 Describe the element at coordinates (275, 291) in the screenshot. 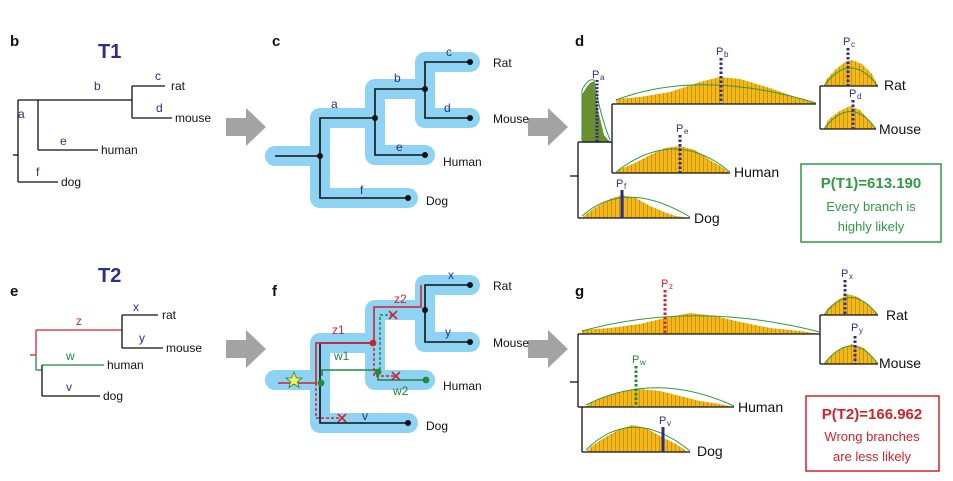

I see `panel-label-f: f` at that location.